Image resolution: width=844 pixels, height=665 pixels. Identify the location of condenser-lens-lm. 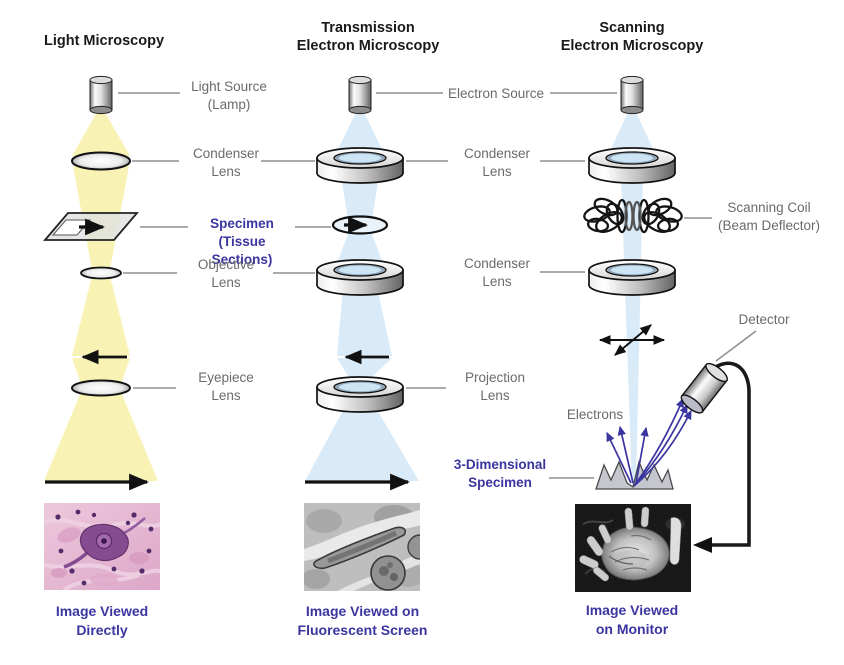
(101, 161).